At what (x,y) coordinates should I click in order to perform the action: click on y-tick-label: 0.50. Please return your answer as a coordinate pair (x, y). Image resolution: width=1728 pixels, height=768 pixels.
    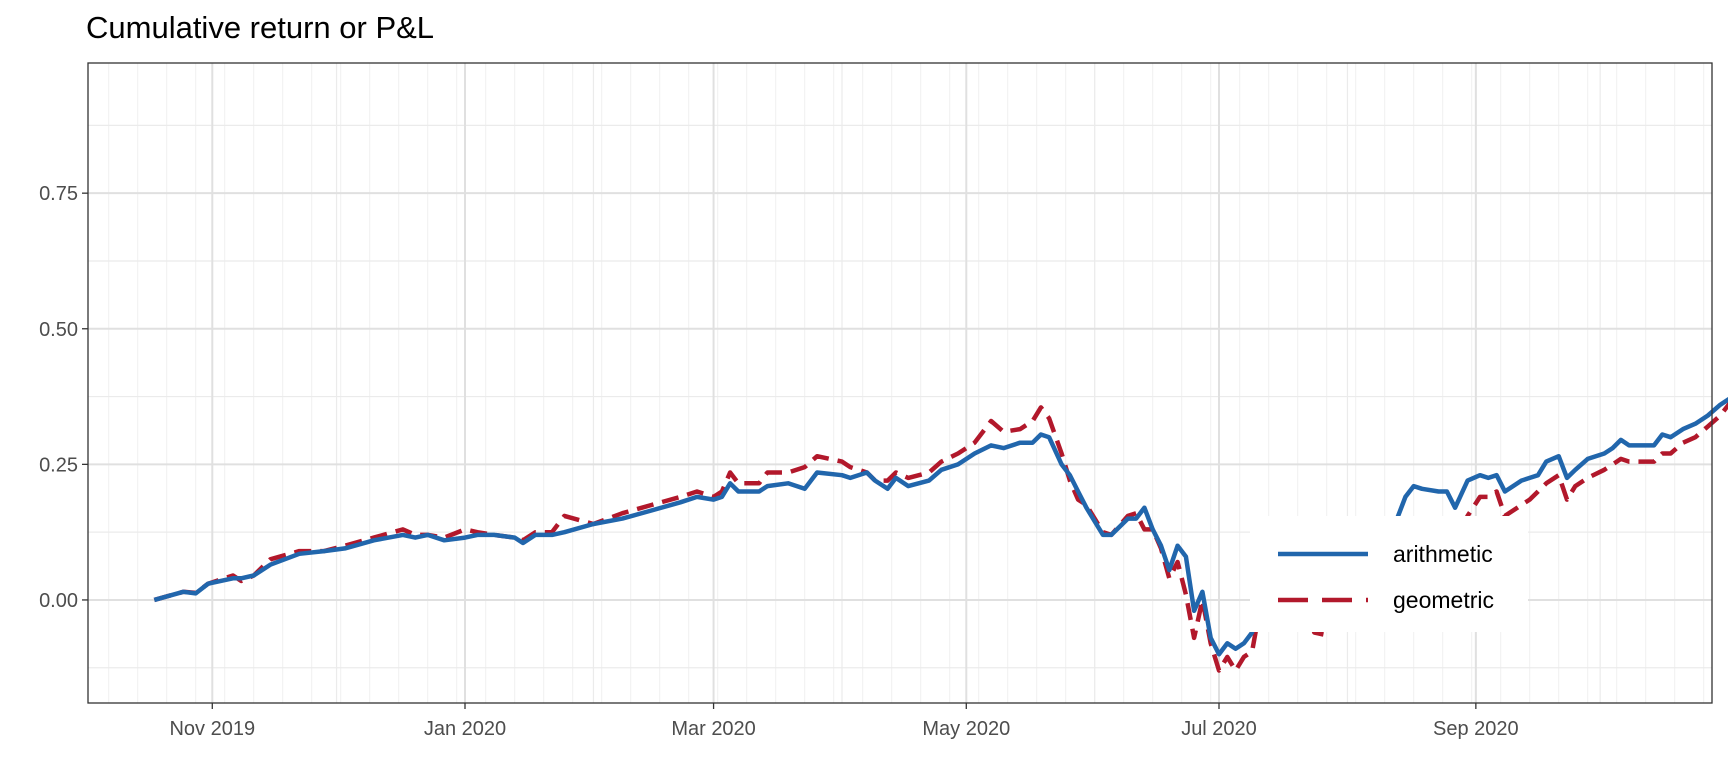
    Looking at the image, I should click on (58, 330).